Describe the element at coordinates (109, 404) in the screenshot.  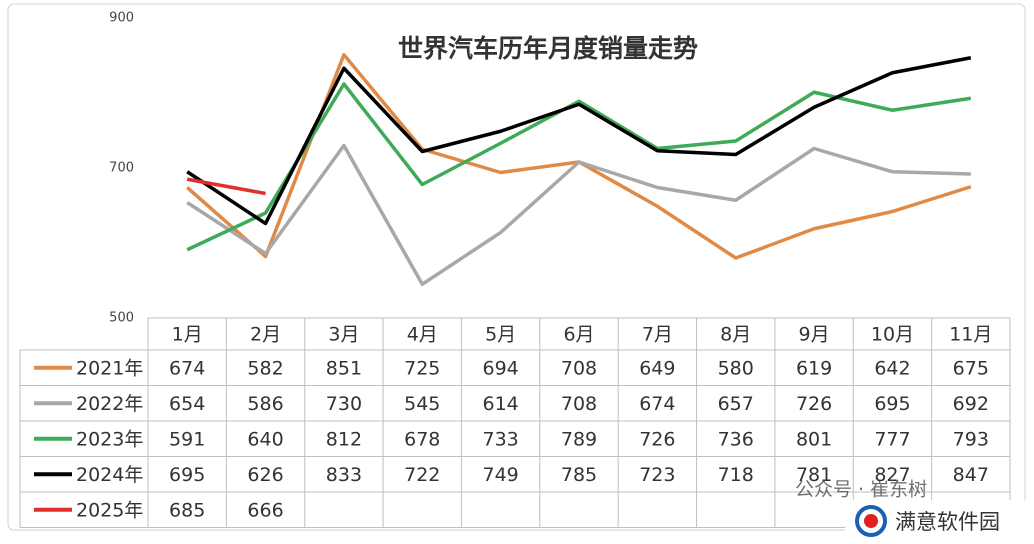
I see `legend-label: 2022年` at that location.